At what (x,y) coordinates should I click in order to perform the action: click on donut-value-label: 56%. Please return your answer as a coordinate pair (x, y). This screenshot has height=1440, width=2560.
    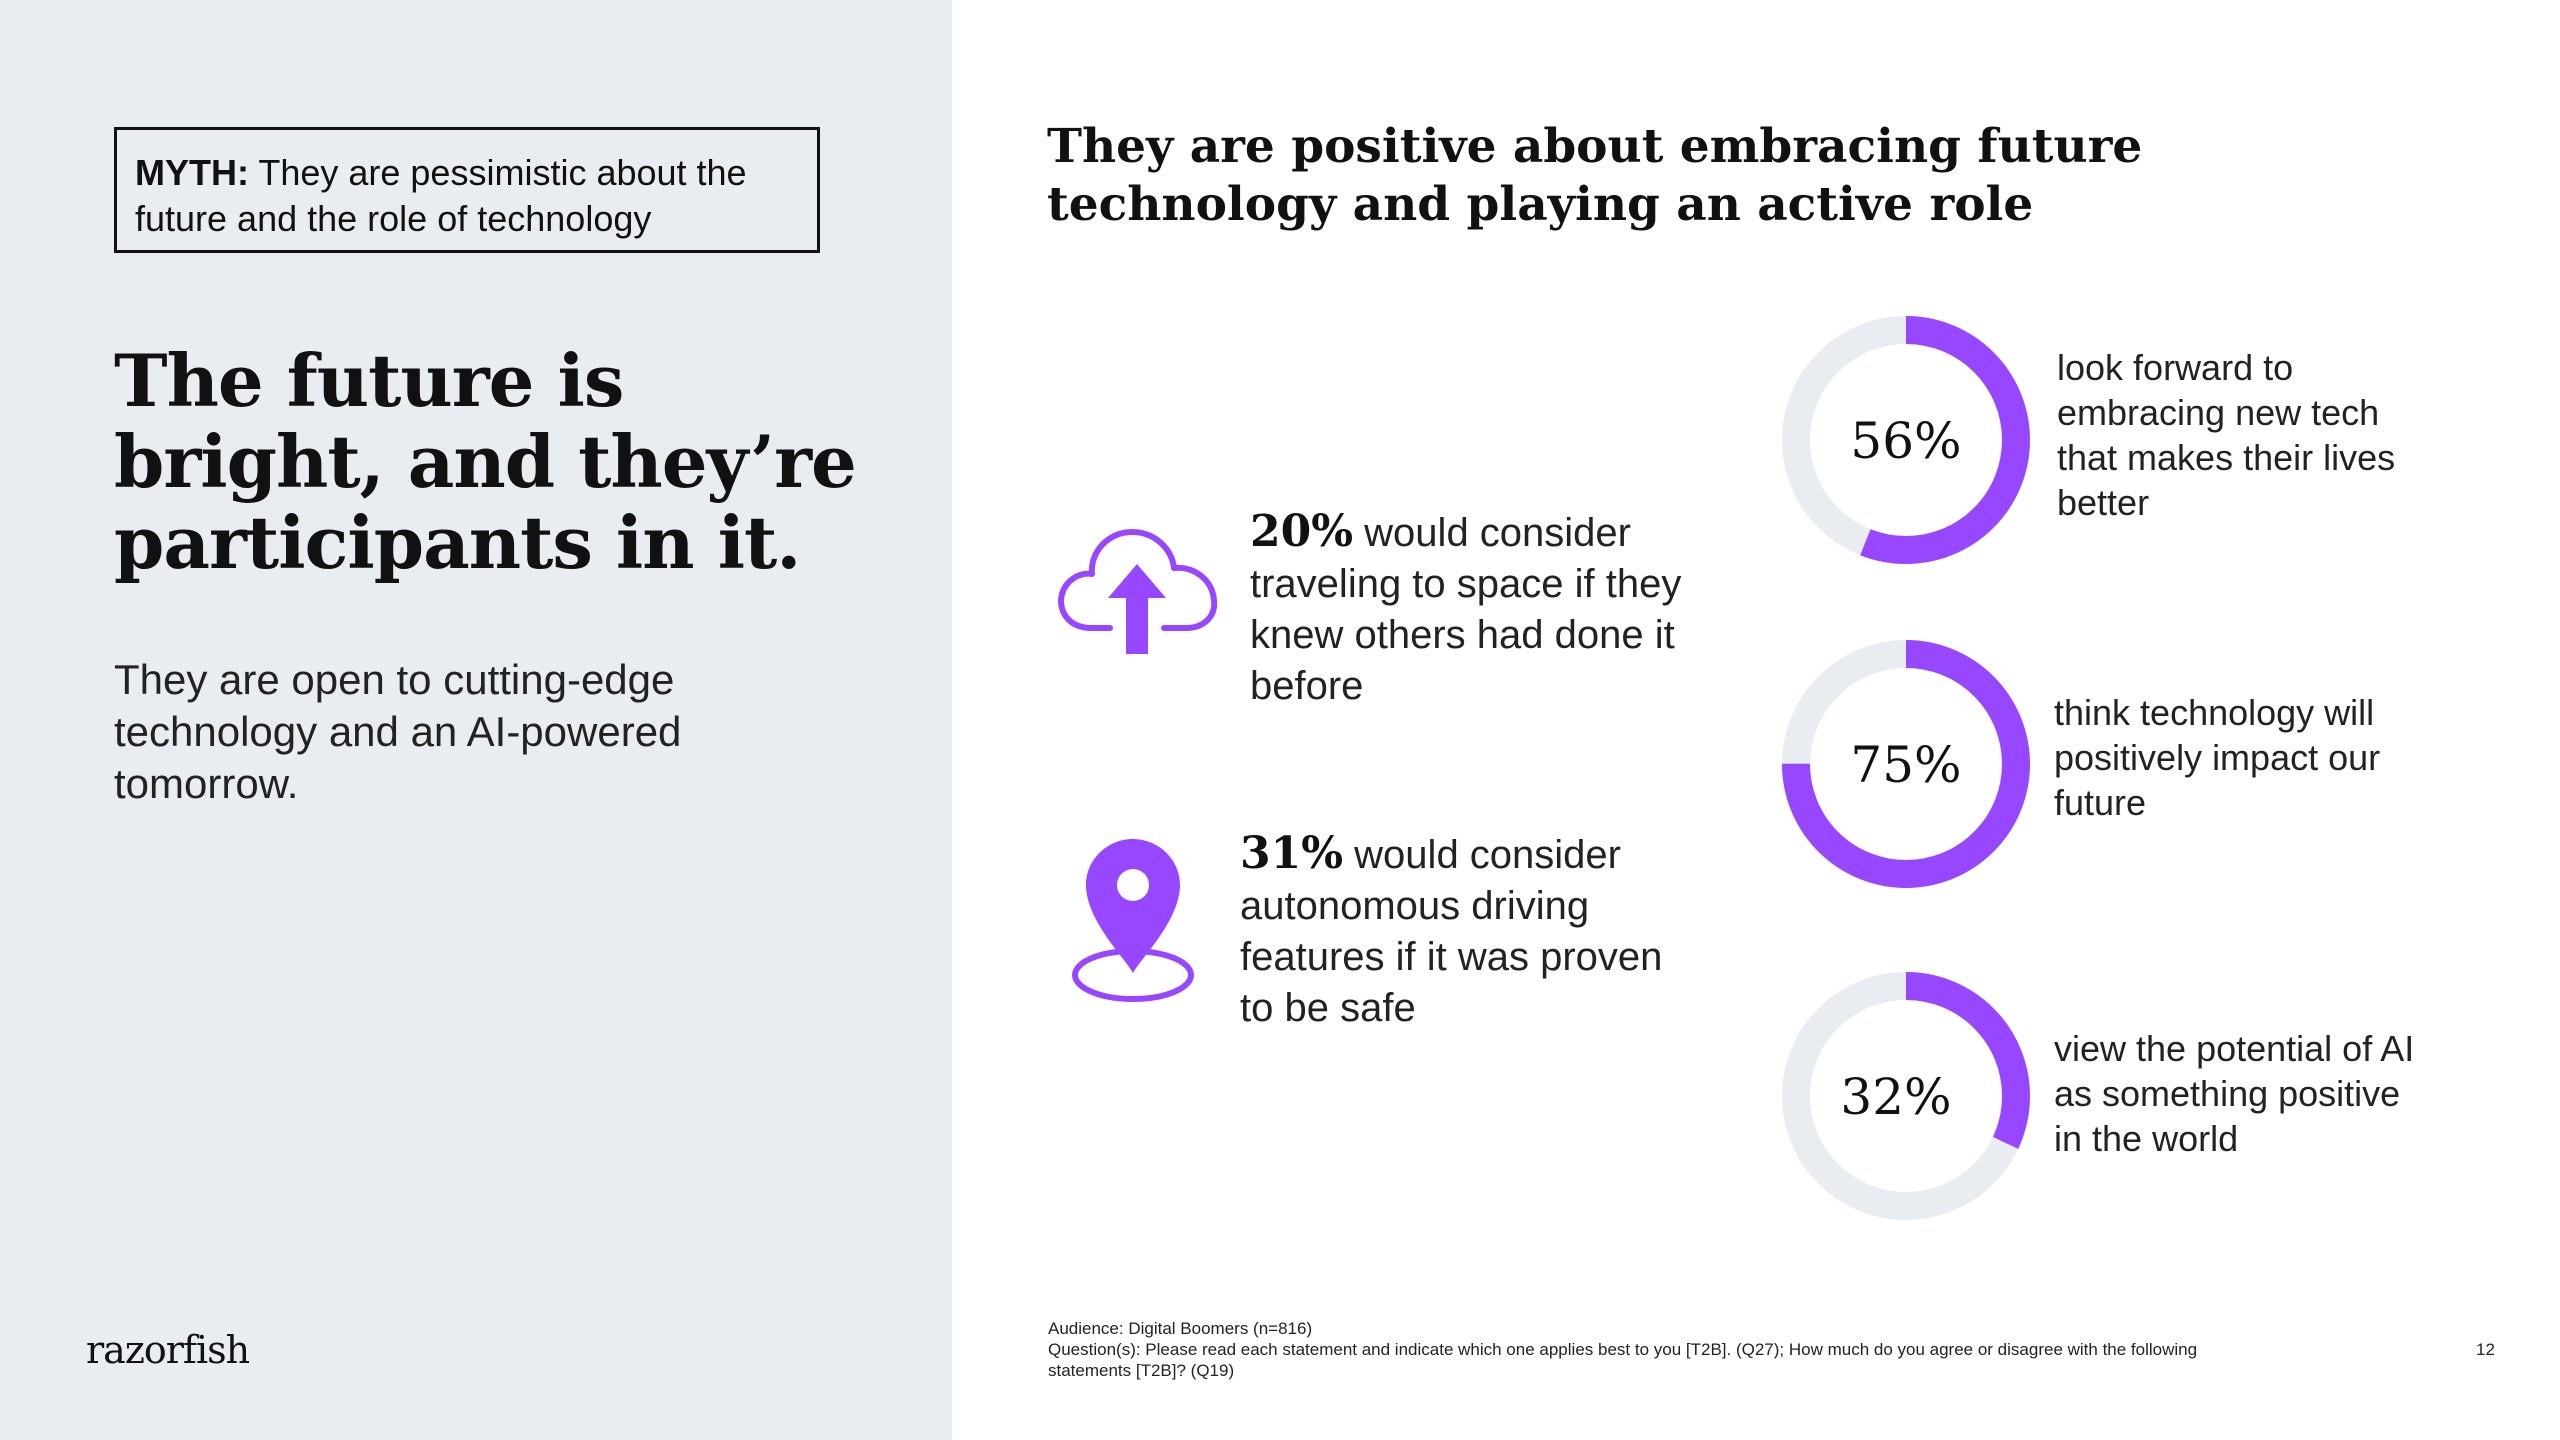
    Looking at the image, I should click on (1905, 441).